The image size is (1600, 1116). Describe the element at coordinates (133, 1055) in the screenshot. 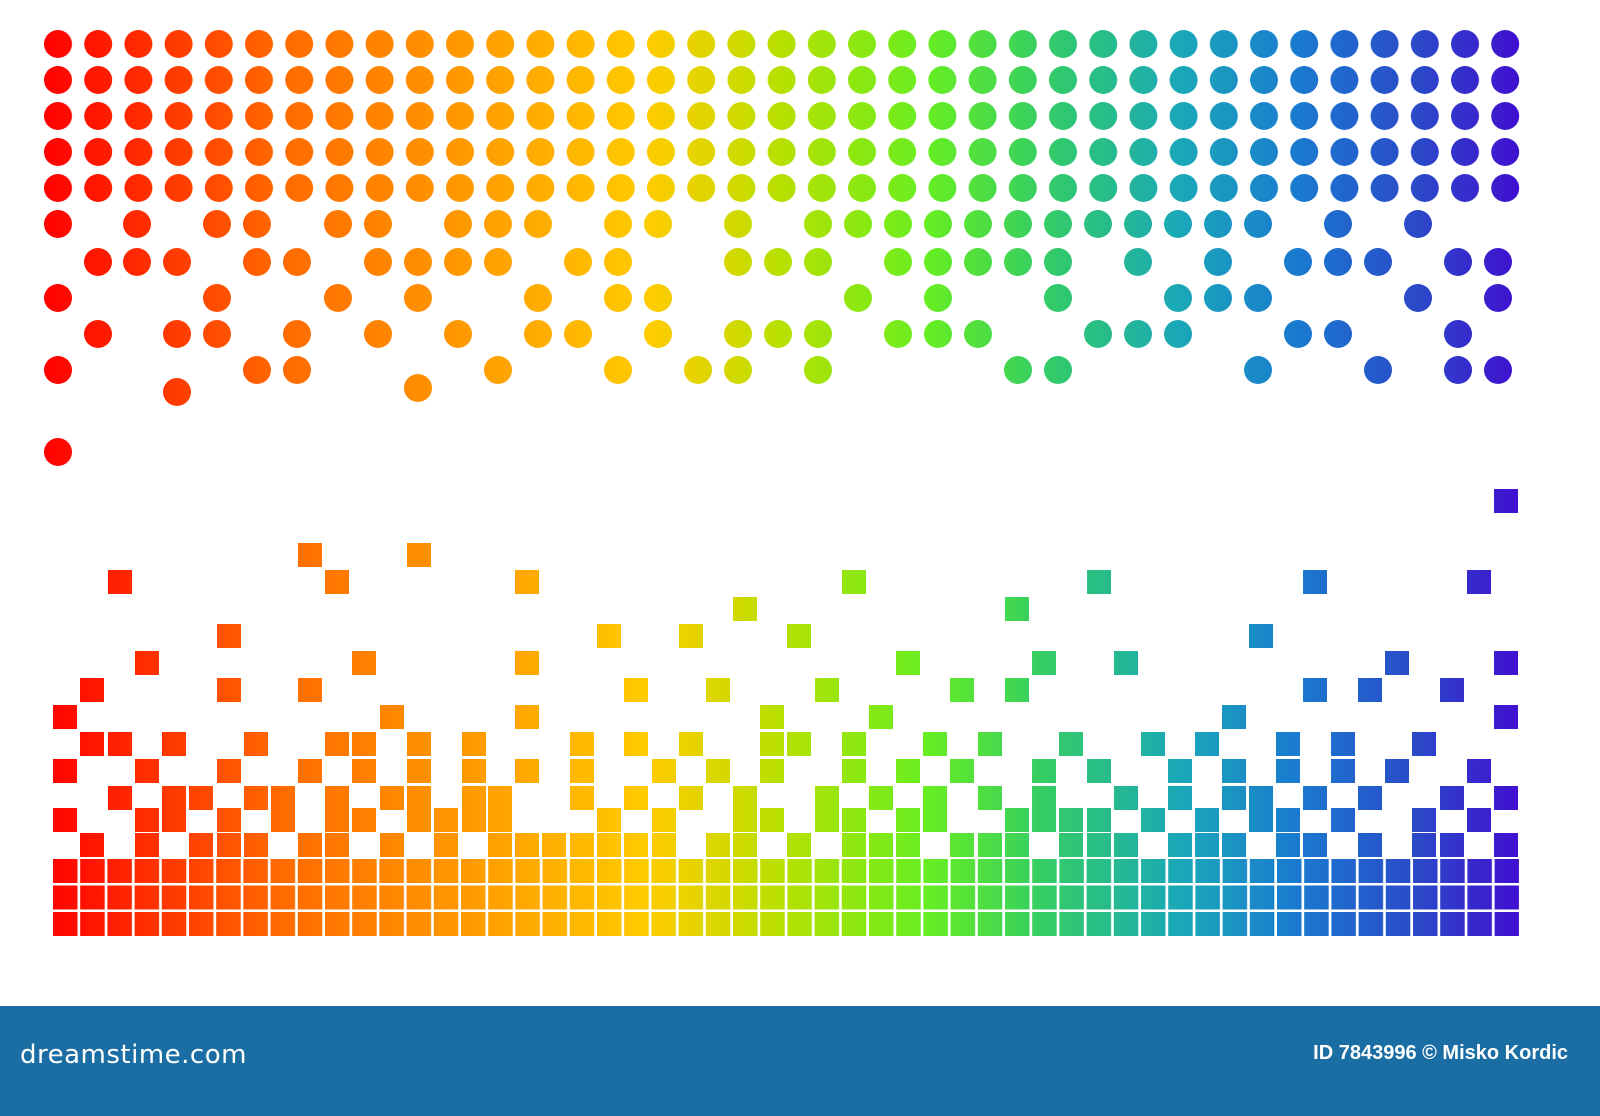

I see `site-logo: dreamstime.com` at that location.